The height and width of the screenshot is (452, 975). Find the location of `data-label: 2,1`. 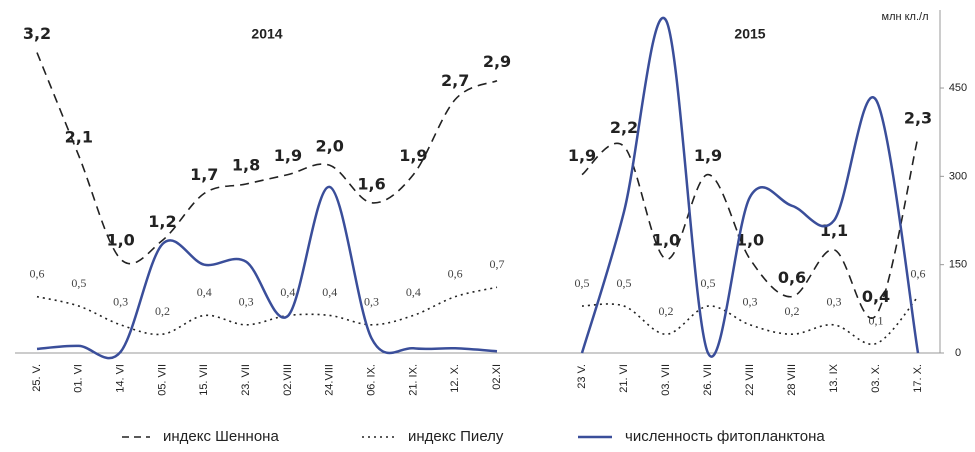

data-label: 2,1 is located at coordinates (79, 136).